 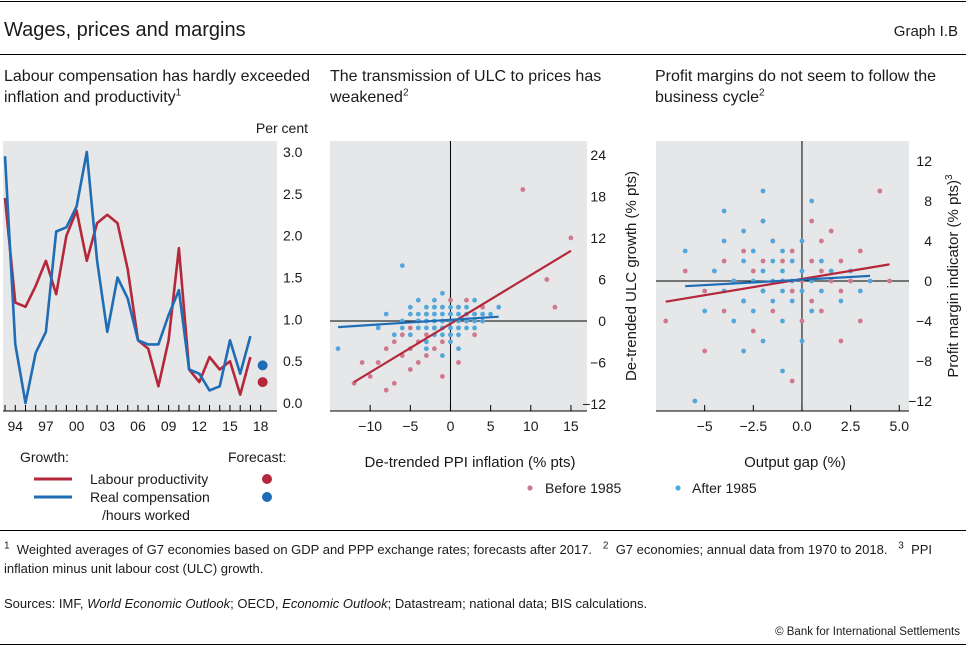 What do you see at coordinates (267, 479) in the screenshot?
I see `legend-lp-forecast-dot` at bounding box center [267, 479].